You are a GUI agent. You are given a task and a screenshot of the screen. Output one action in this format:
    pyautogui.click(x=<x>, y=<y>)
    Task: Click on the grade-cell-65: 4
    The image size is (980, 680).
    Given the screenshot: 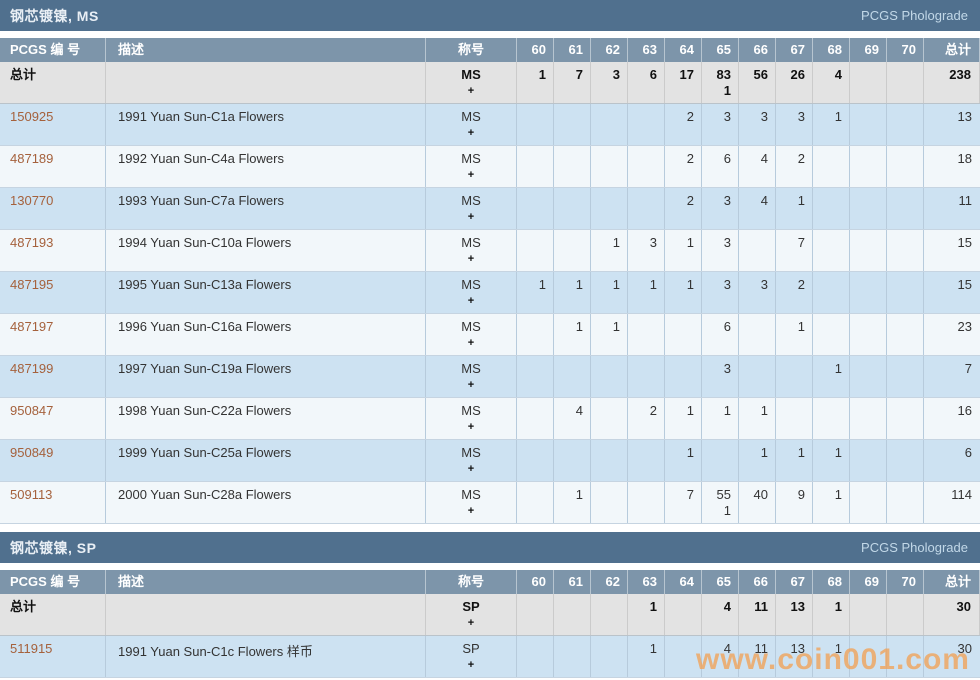 What is the action you would take?
    pyautogui.click(x=720, y=656)
    